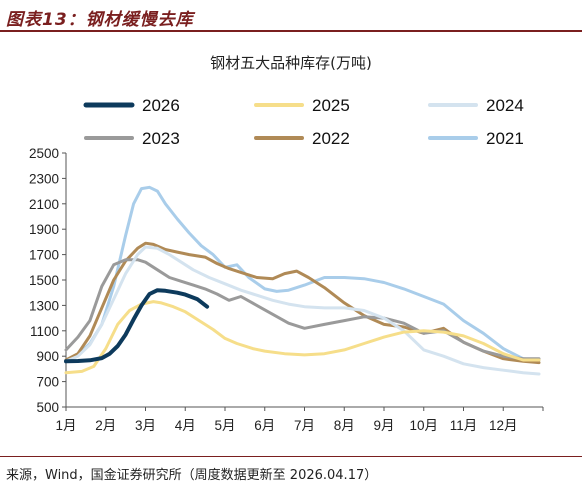 This screenshot has width=582, height=490. Describe the element at coordinates (344, 425) in the screenshot. I see `x-tick-label: 8月` at that location.